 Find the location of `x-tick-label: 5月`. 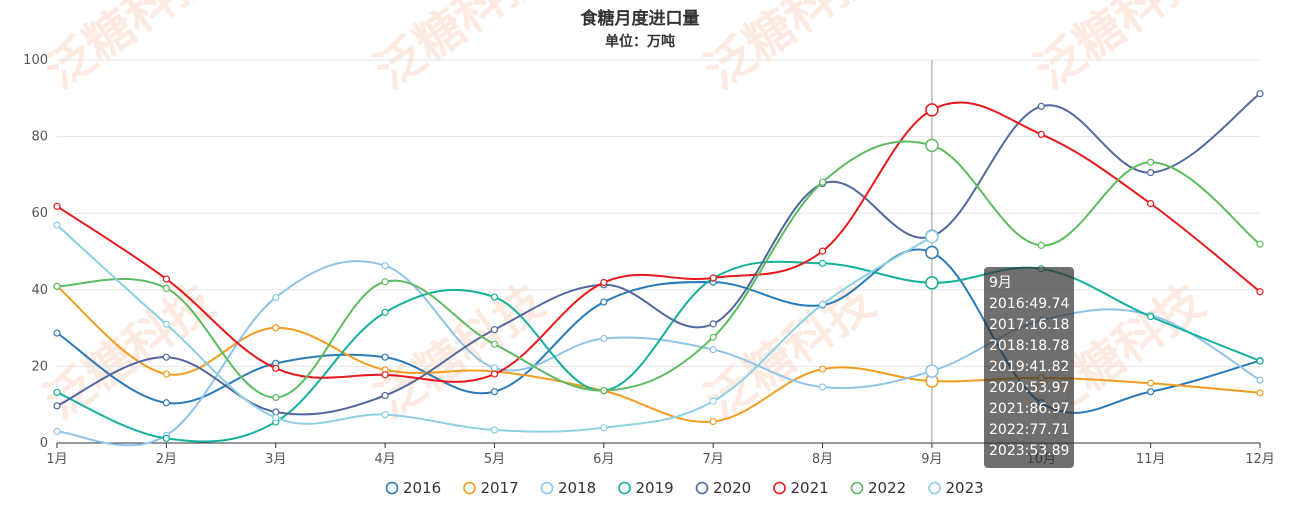

x-tick-label: 5月 is located at coordinates (494, 459).